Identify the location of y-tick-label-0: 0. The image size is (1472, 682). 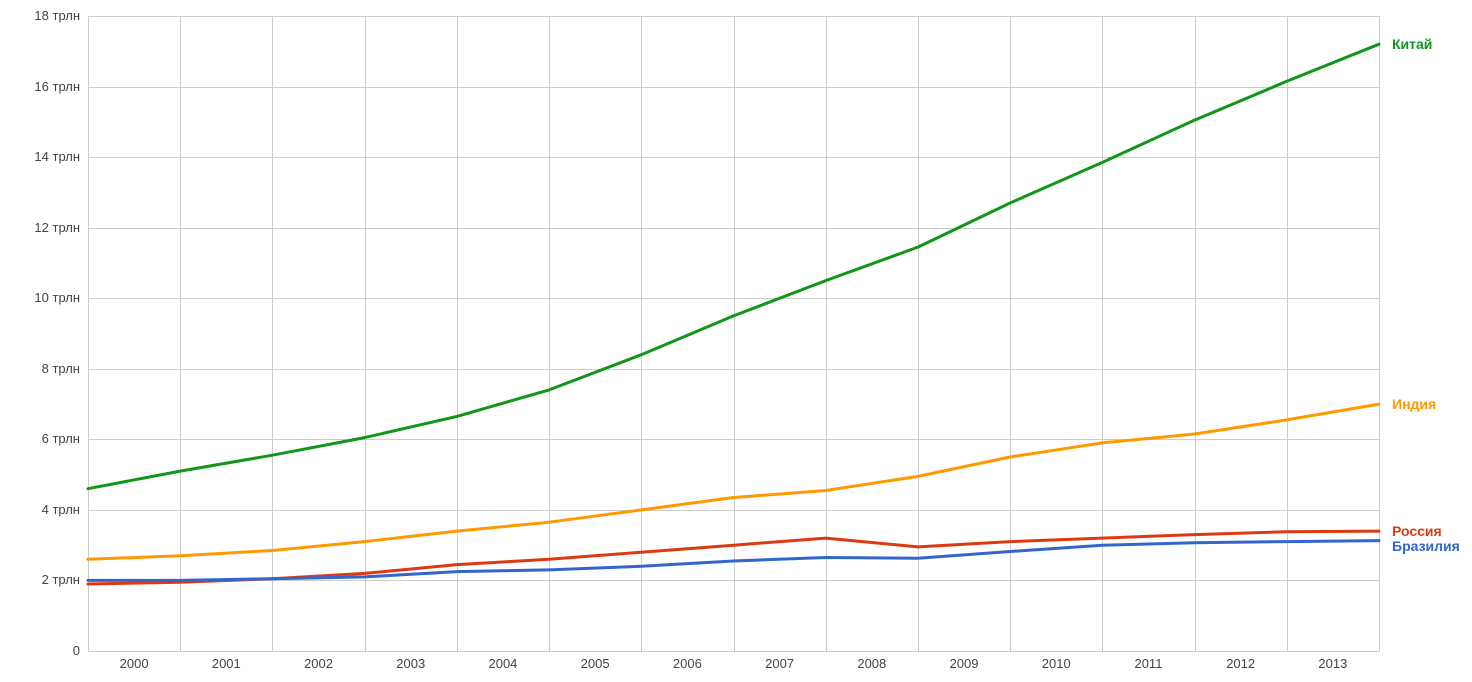
(76, 650).